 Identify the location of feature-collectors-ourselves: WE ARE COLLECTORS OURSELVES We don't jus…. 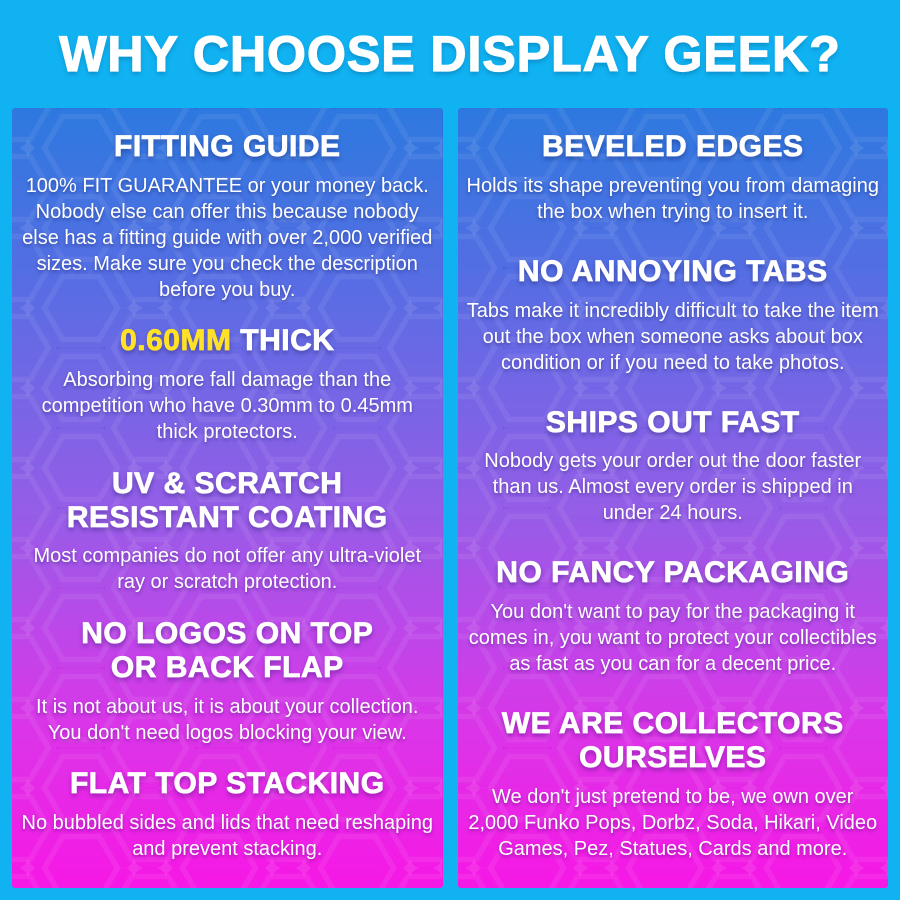
(673, 784).